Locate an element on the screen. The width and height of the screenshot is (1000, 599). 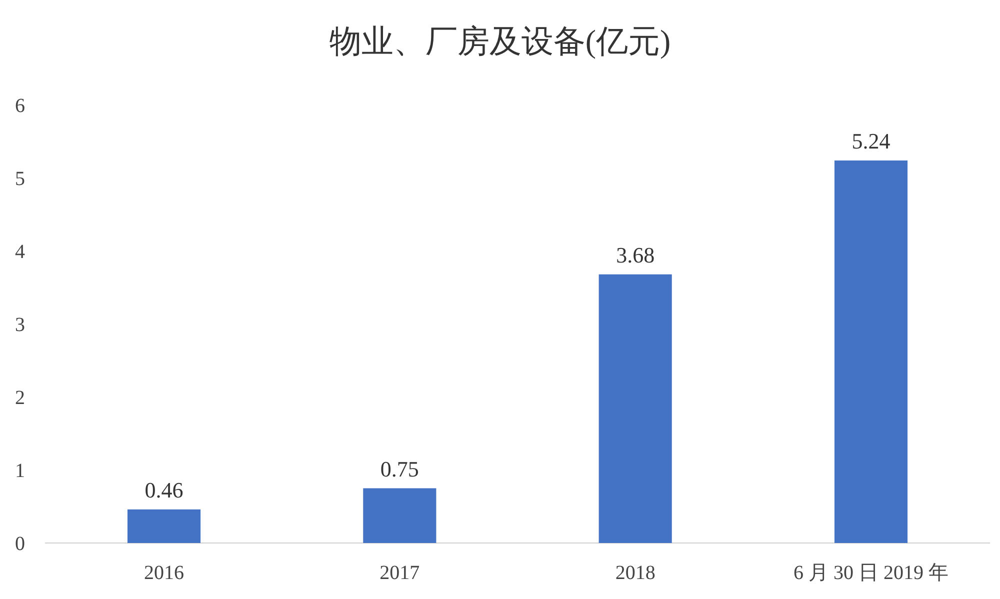
x-tick-label: 2017 is located at coordinates (400, 573).